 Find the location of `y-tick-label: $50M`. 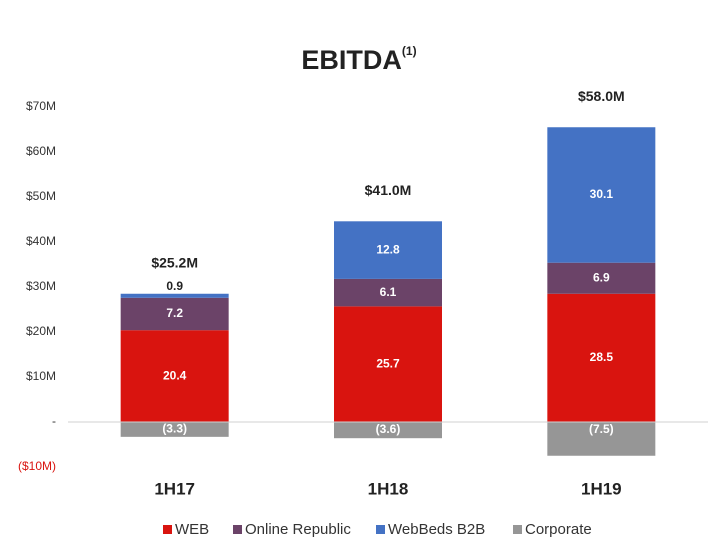

y-tick-label: $50M is located at coordinates (41, 196).